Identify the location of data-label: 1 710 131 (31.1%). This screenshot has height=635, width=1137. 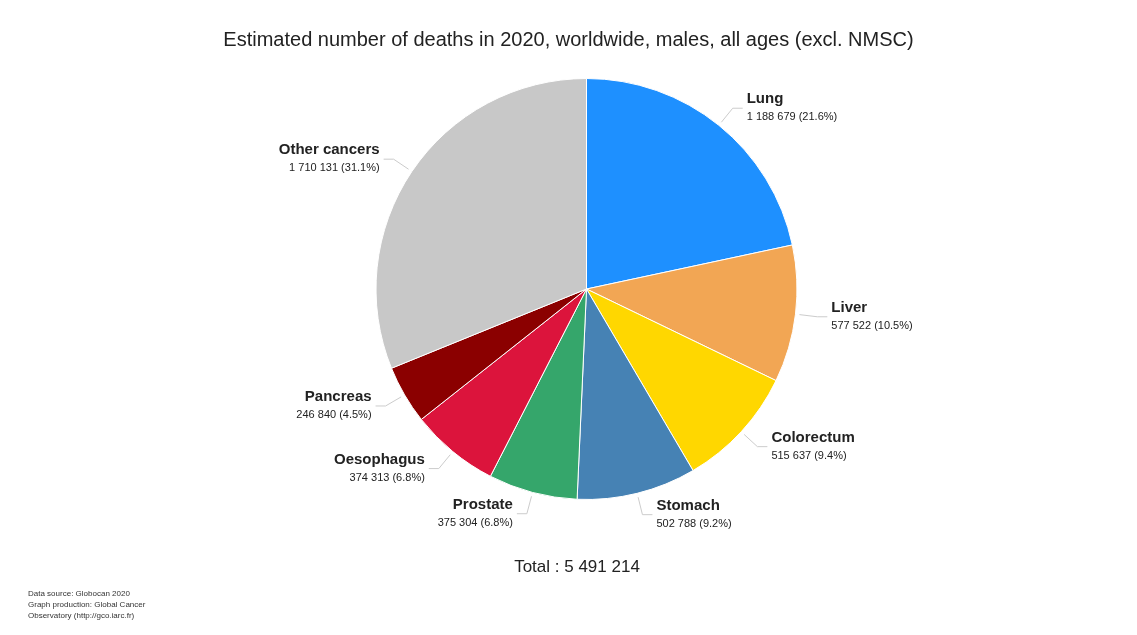
(334, 167).